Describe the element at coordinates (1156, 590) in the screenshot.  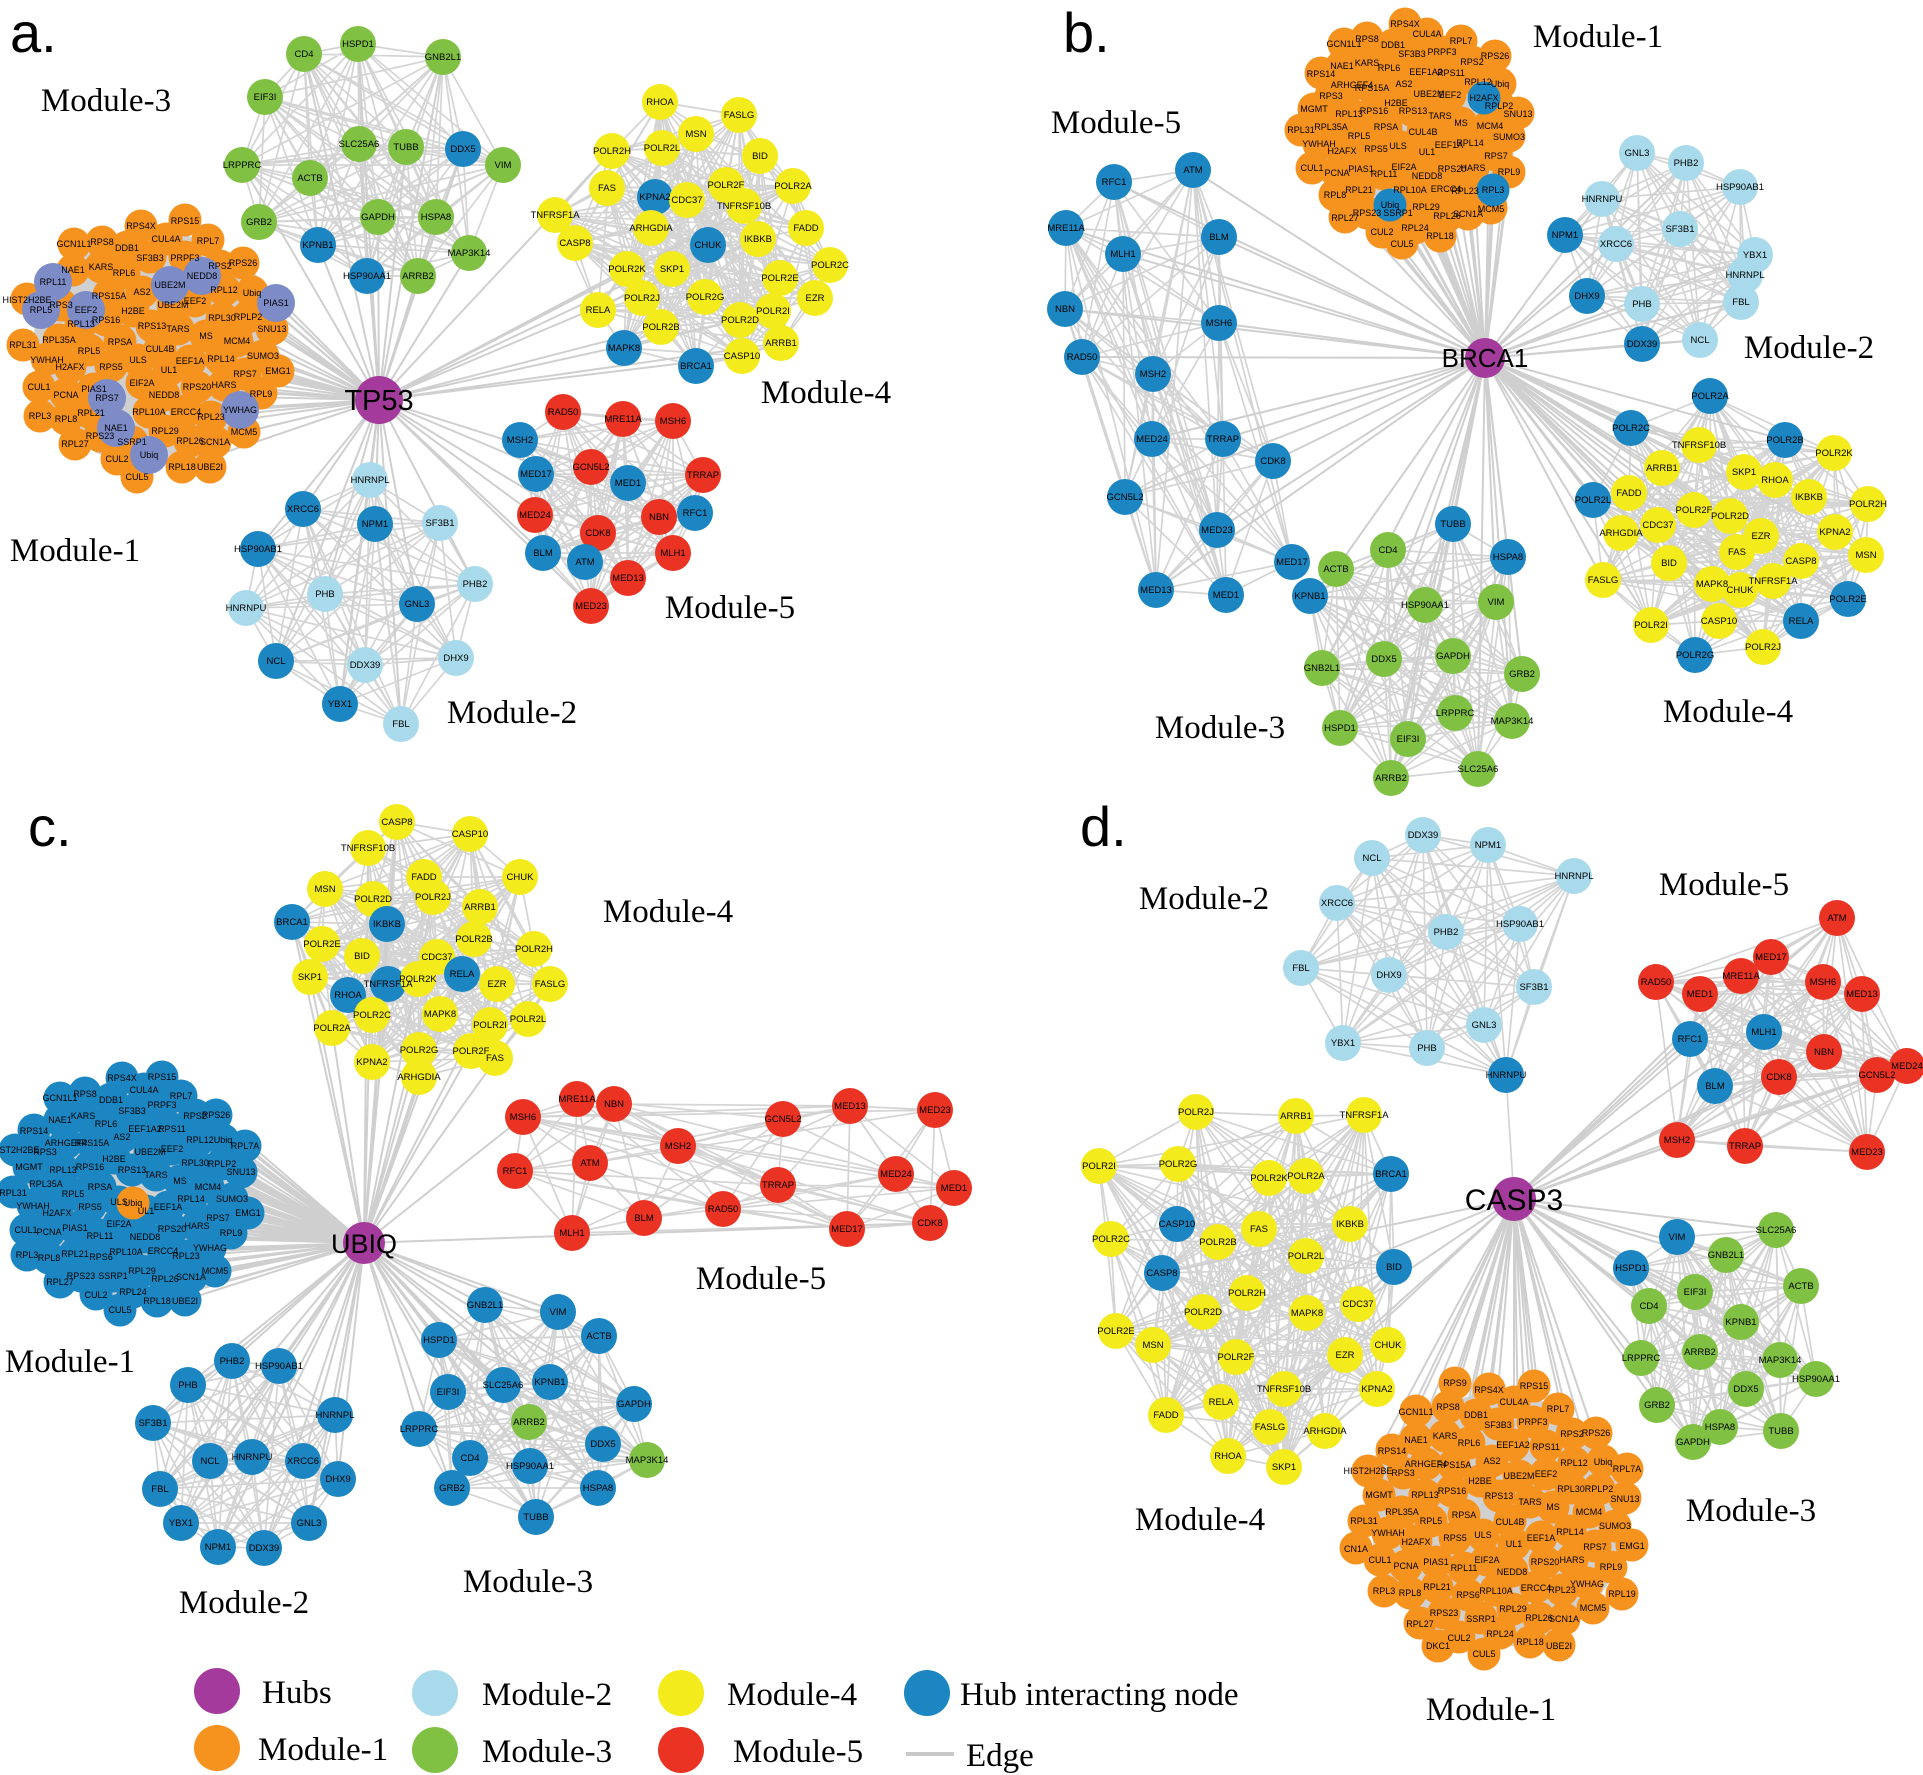
I see `svg-text: MED13` at that location.